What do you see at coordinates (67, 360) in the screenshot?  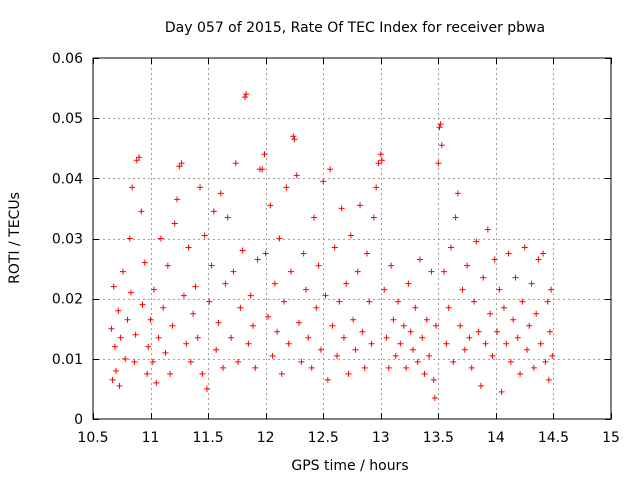 I see `y-tick-label: 0.01` at bounding box center [67, 360].